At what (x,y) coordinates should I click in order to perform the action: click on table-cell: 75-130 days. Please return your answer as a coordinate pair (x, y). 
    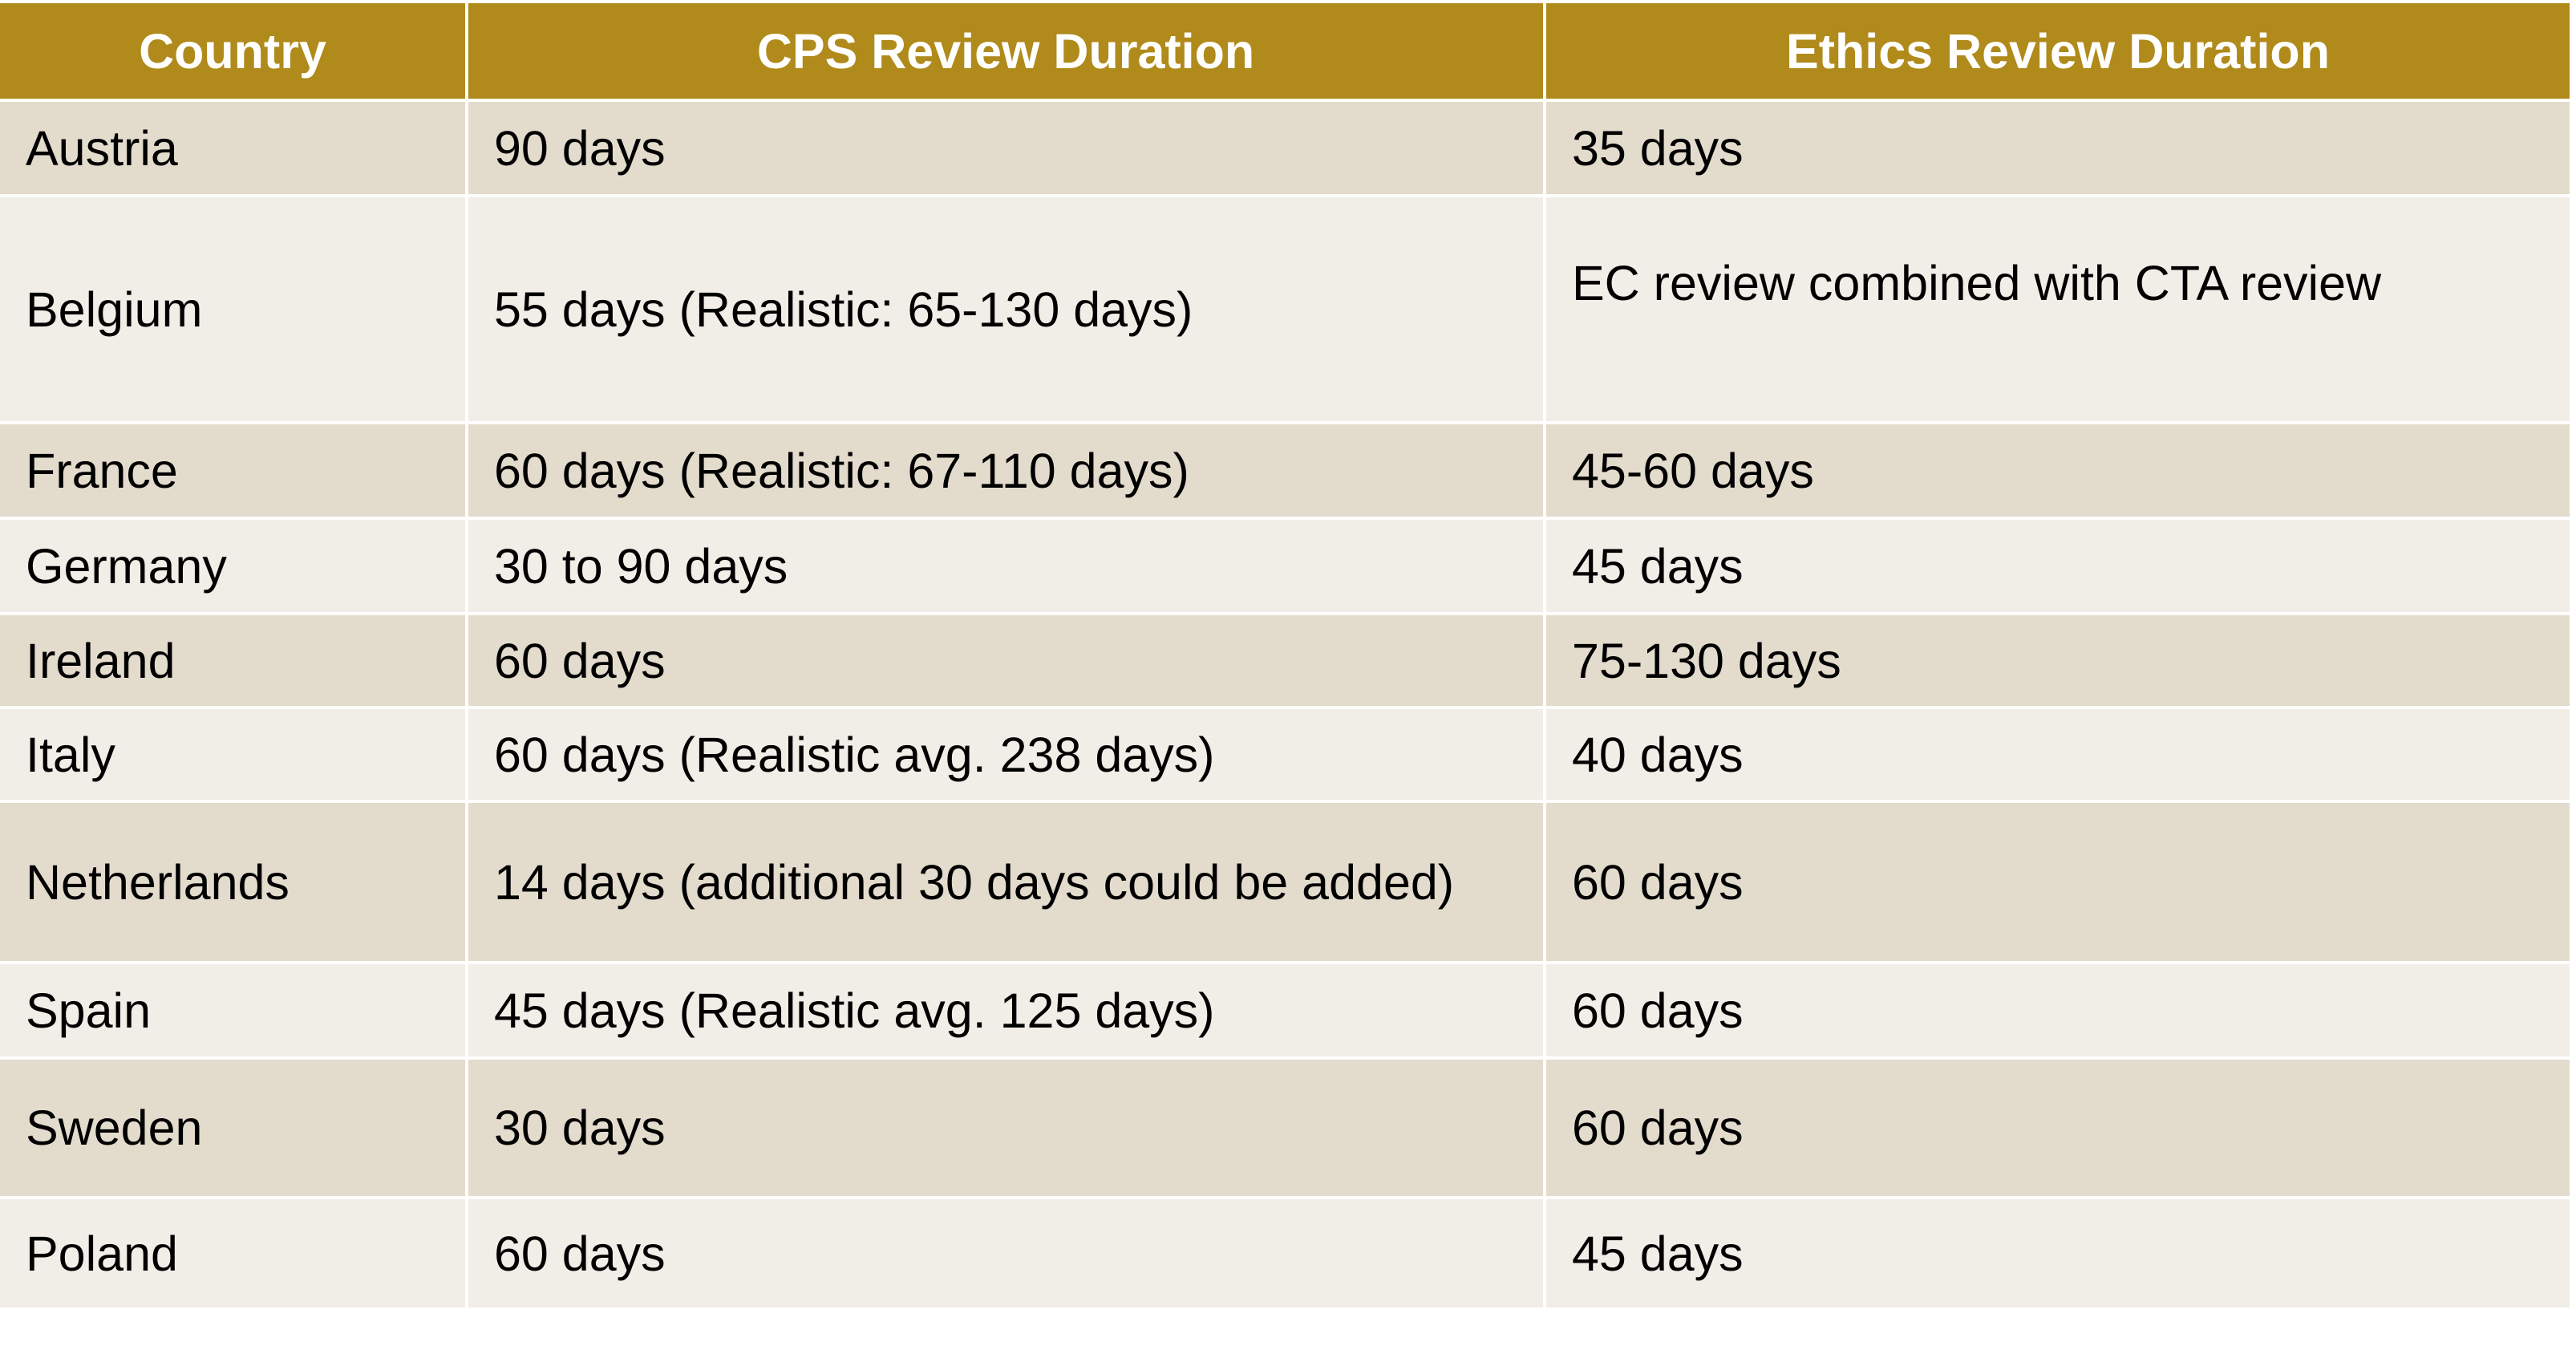
    Looking at the image, I should click on (2058, 661).